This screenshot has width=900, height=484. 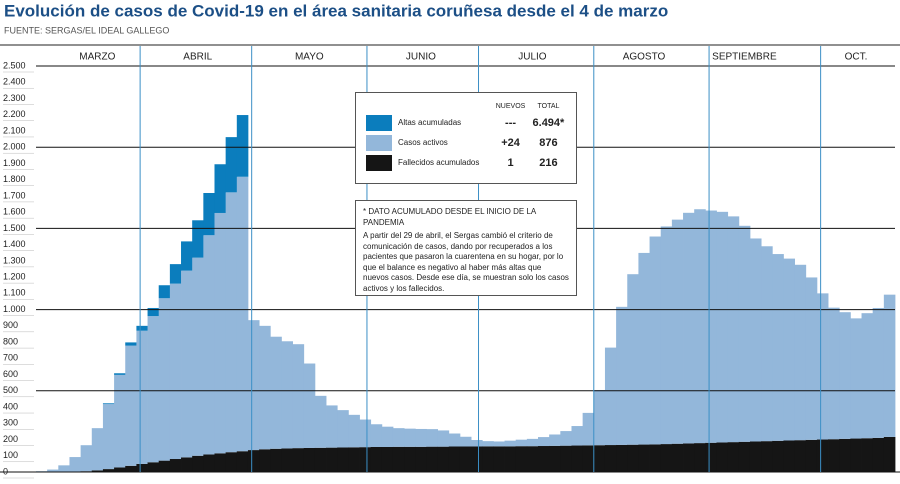 I want to click on legend-row: Casos activos +24 876, so click(x=466, y=143).